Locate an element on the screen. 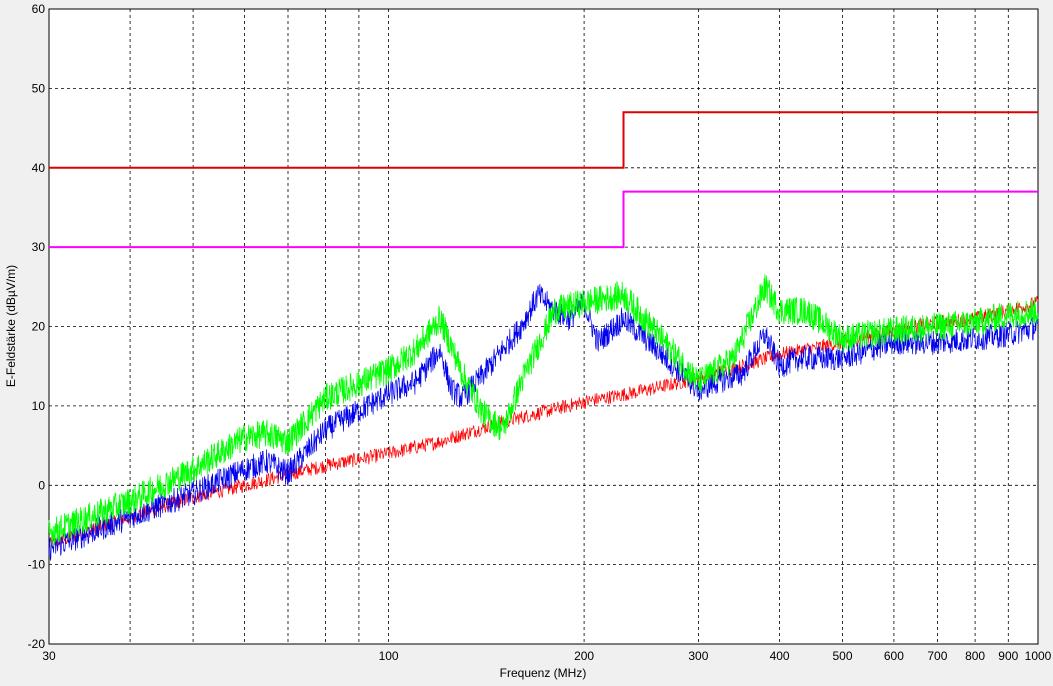  x-tick-label: 600 is located at coordinates (894, 656).